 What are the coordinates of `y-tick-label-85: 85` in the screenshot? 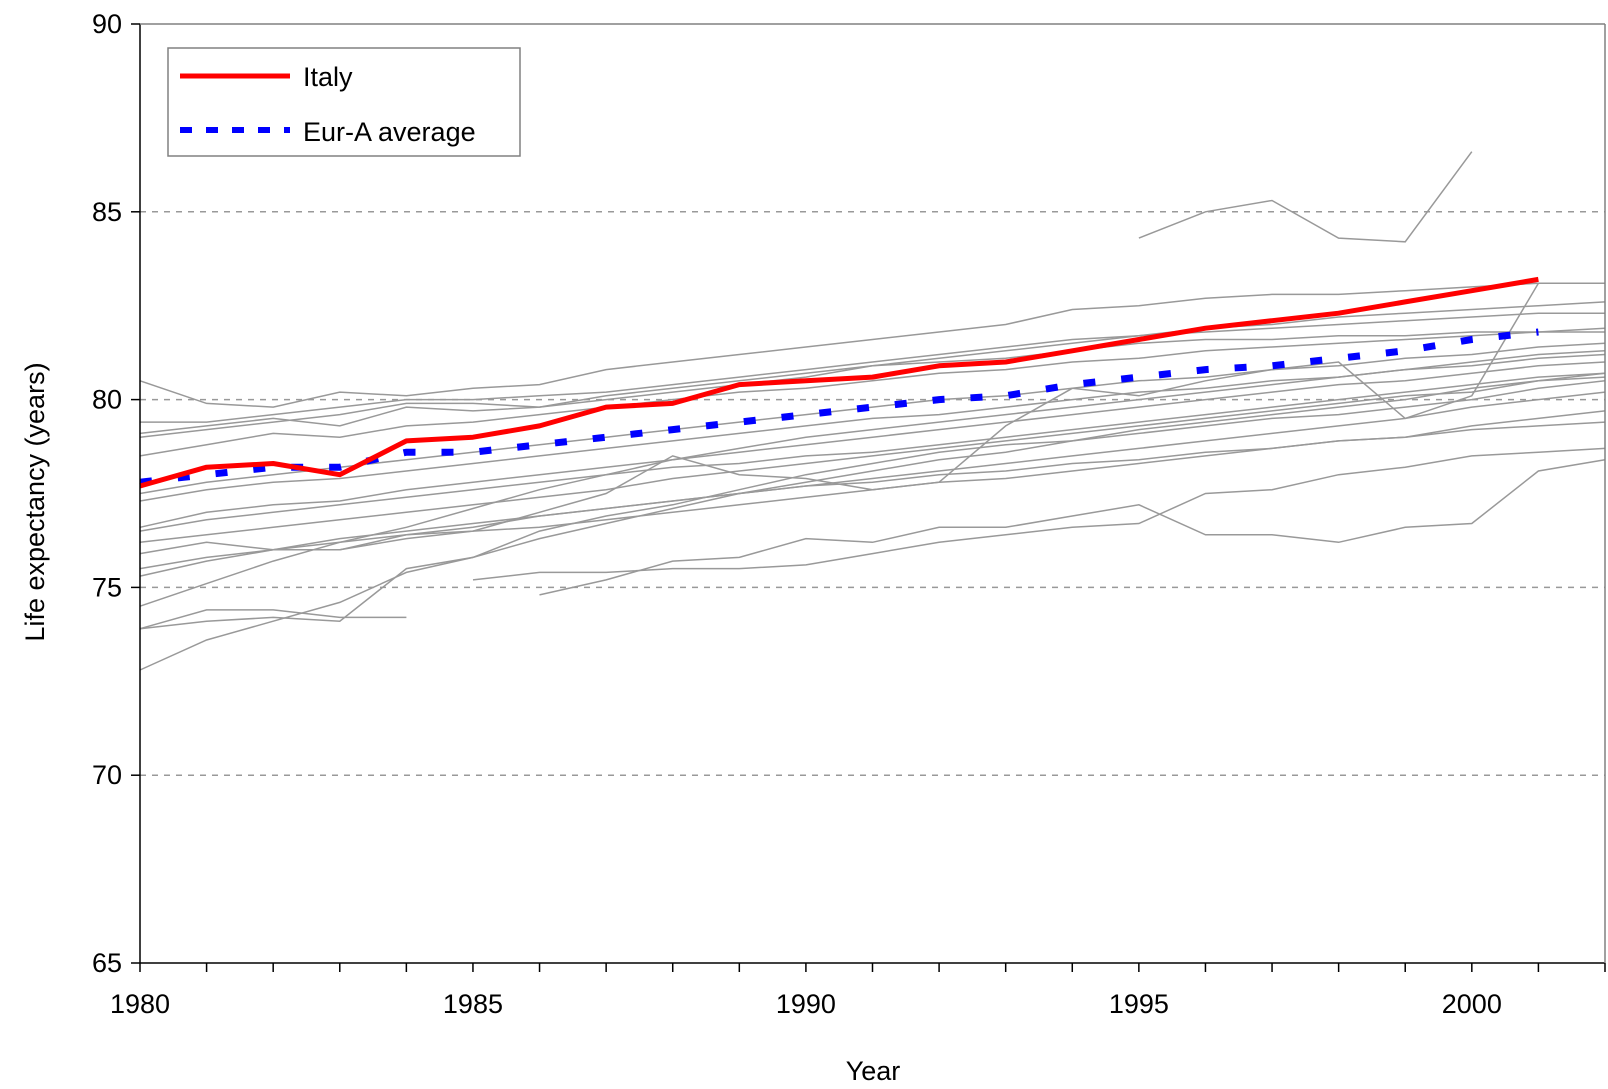 It's located at (107, 212).